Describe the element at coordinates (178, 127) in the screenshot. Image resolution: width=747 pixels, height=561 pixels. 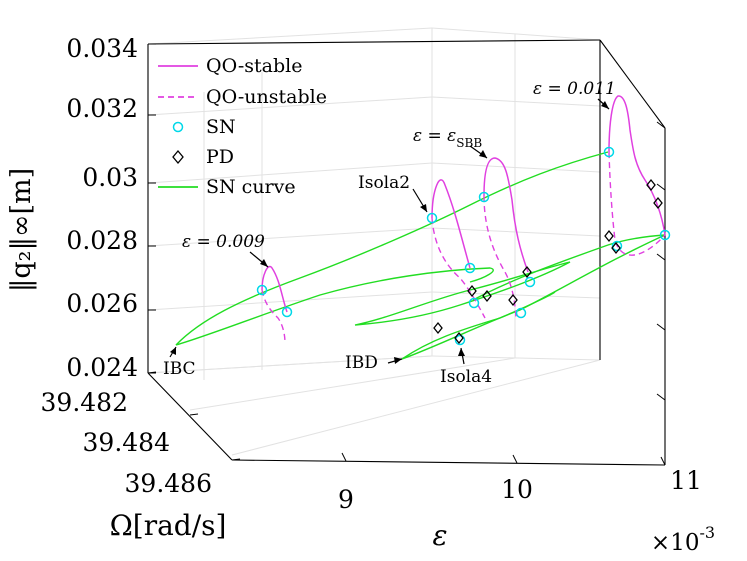
I see `legend-marker-sn` at that location.